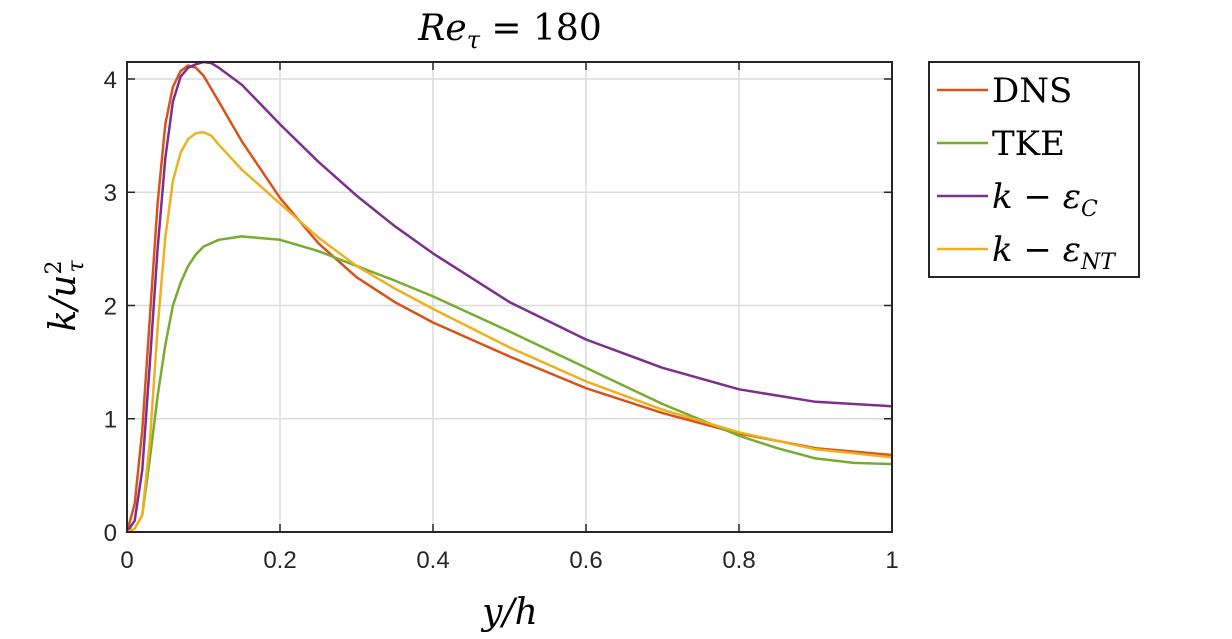 Image resolution: width=1232 pixels, height=639 pixels. Describe the element at coordinates (432, 560) in the screenshot. I see `x-tick-label: 0.4` at that location.